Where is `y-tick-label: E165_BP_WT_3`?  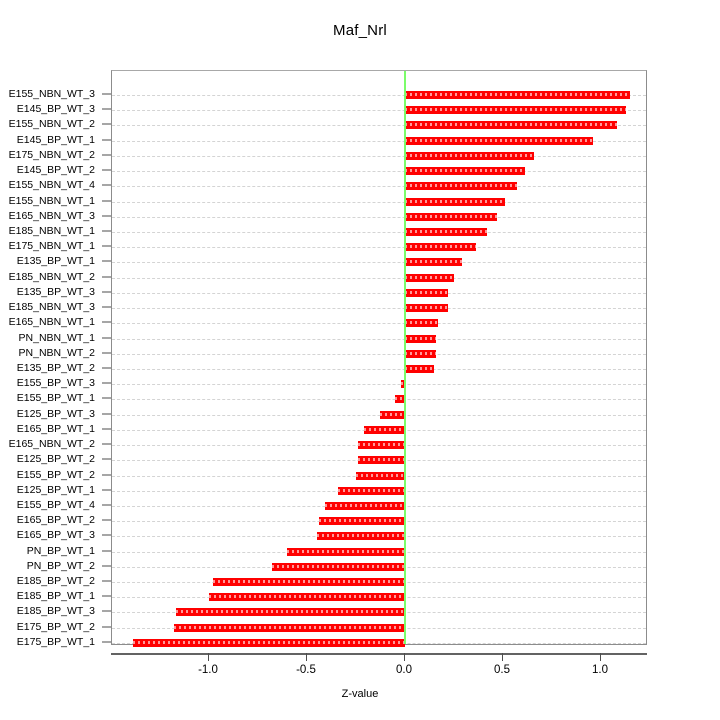
y-tick-label: E165_BP_WT_3 is located at coordinates (55, 535).